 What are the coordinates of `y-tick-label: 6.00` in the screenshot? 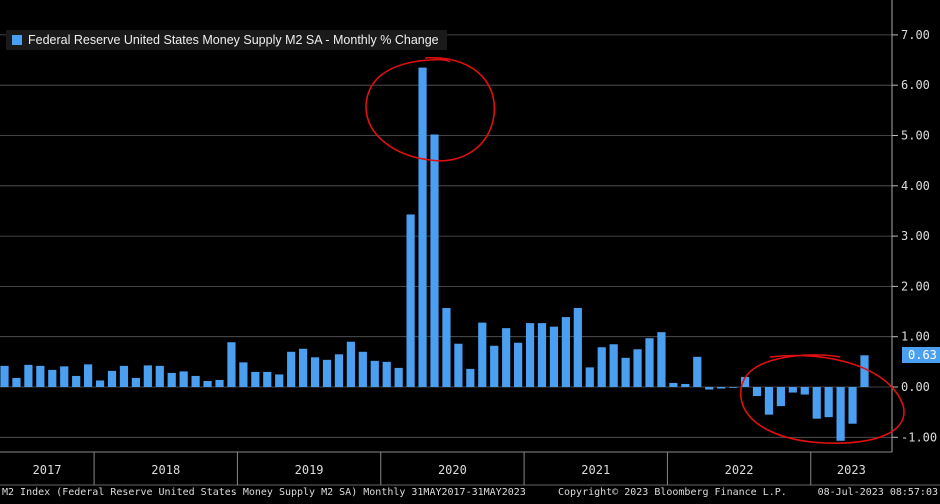 It's located at (915, 85).